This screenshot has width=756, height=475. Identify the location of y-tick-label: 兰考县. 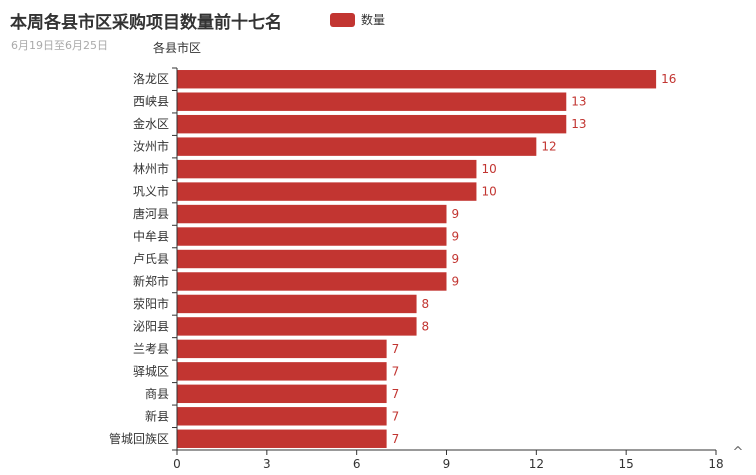
(151, 349).